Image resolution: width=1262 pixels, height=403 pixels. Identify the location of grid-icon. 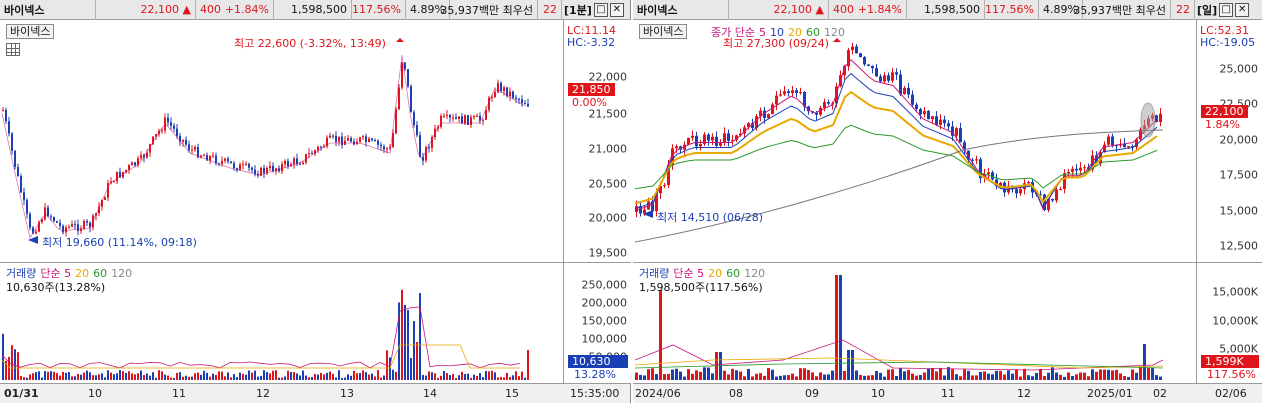
(13, 49).